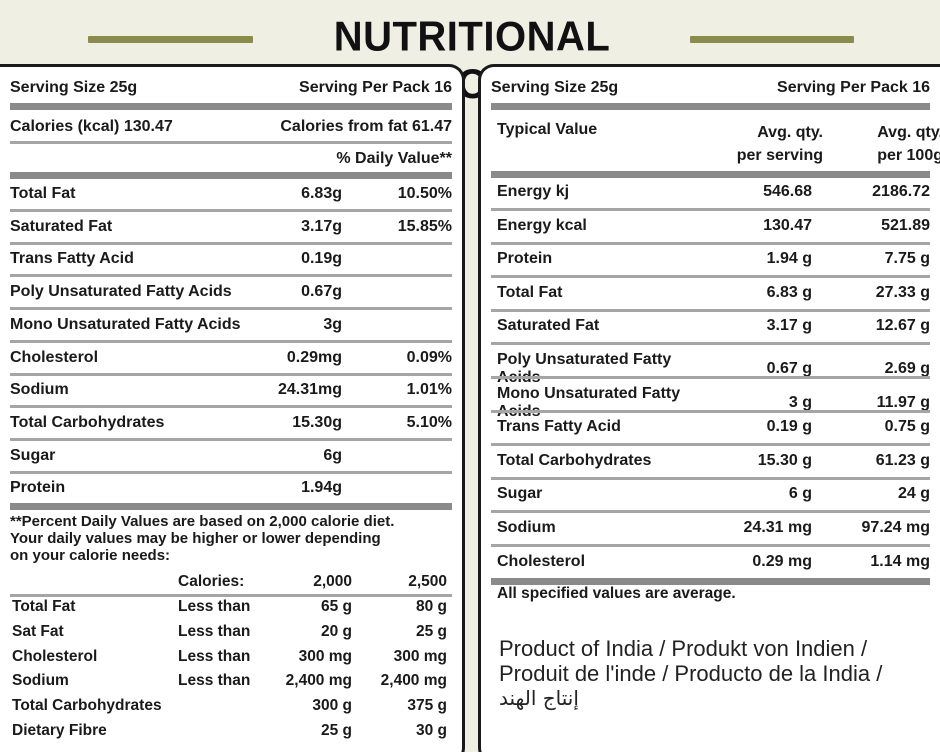  Describe the element at coordinates (314, 357) in the screenshot. I see `nutrient-amount: 0.29mg` at that location.